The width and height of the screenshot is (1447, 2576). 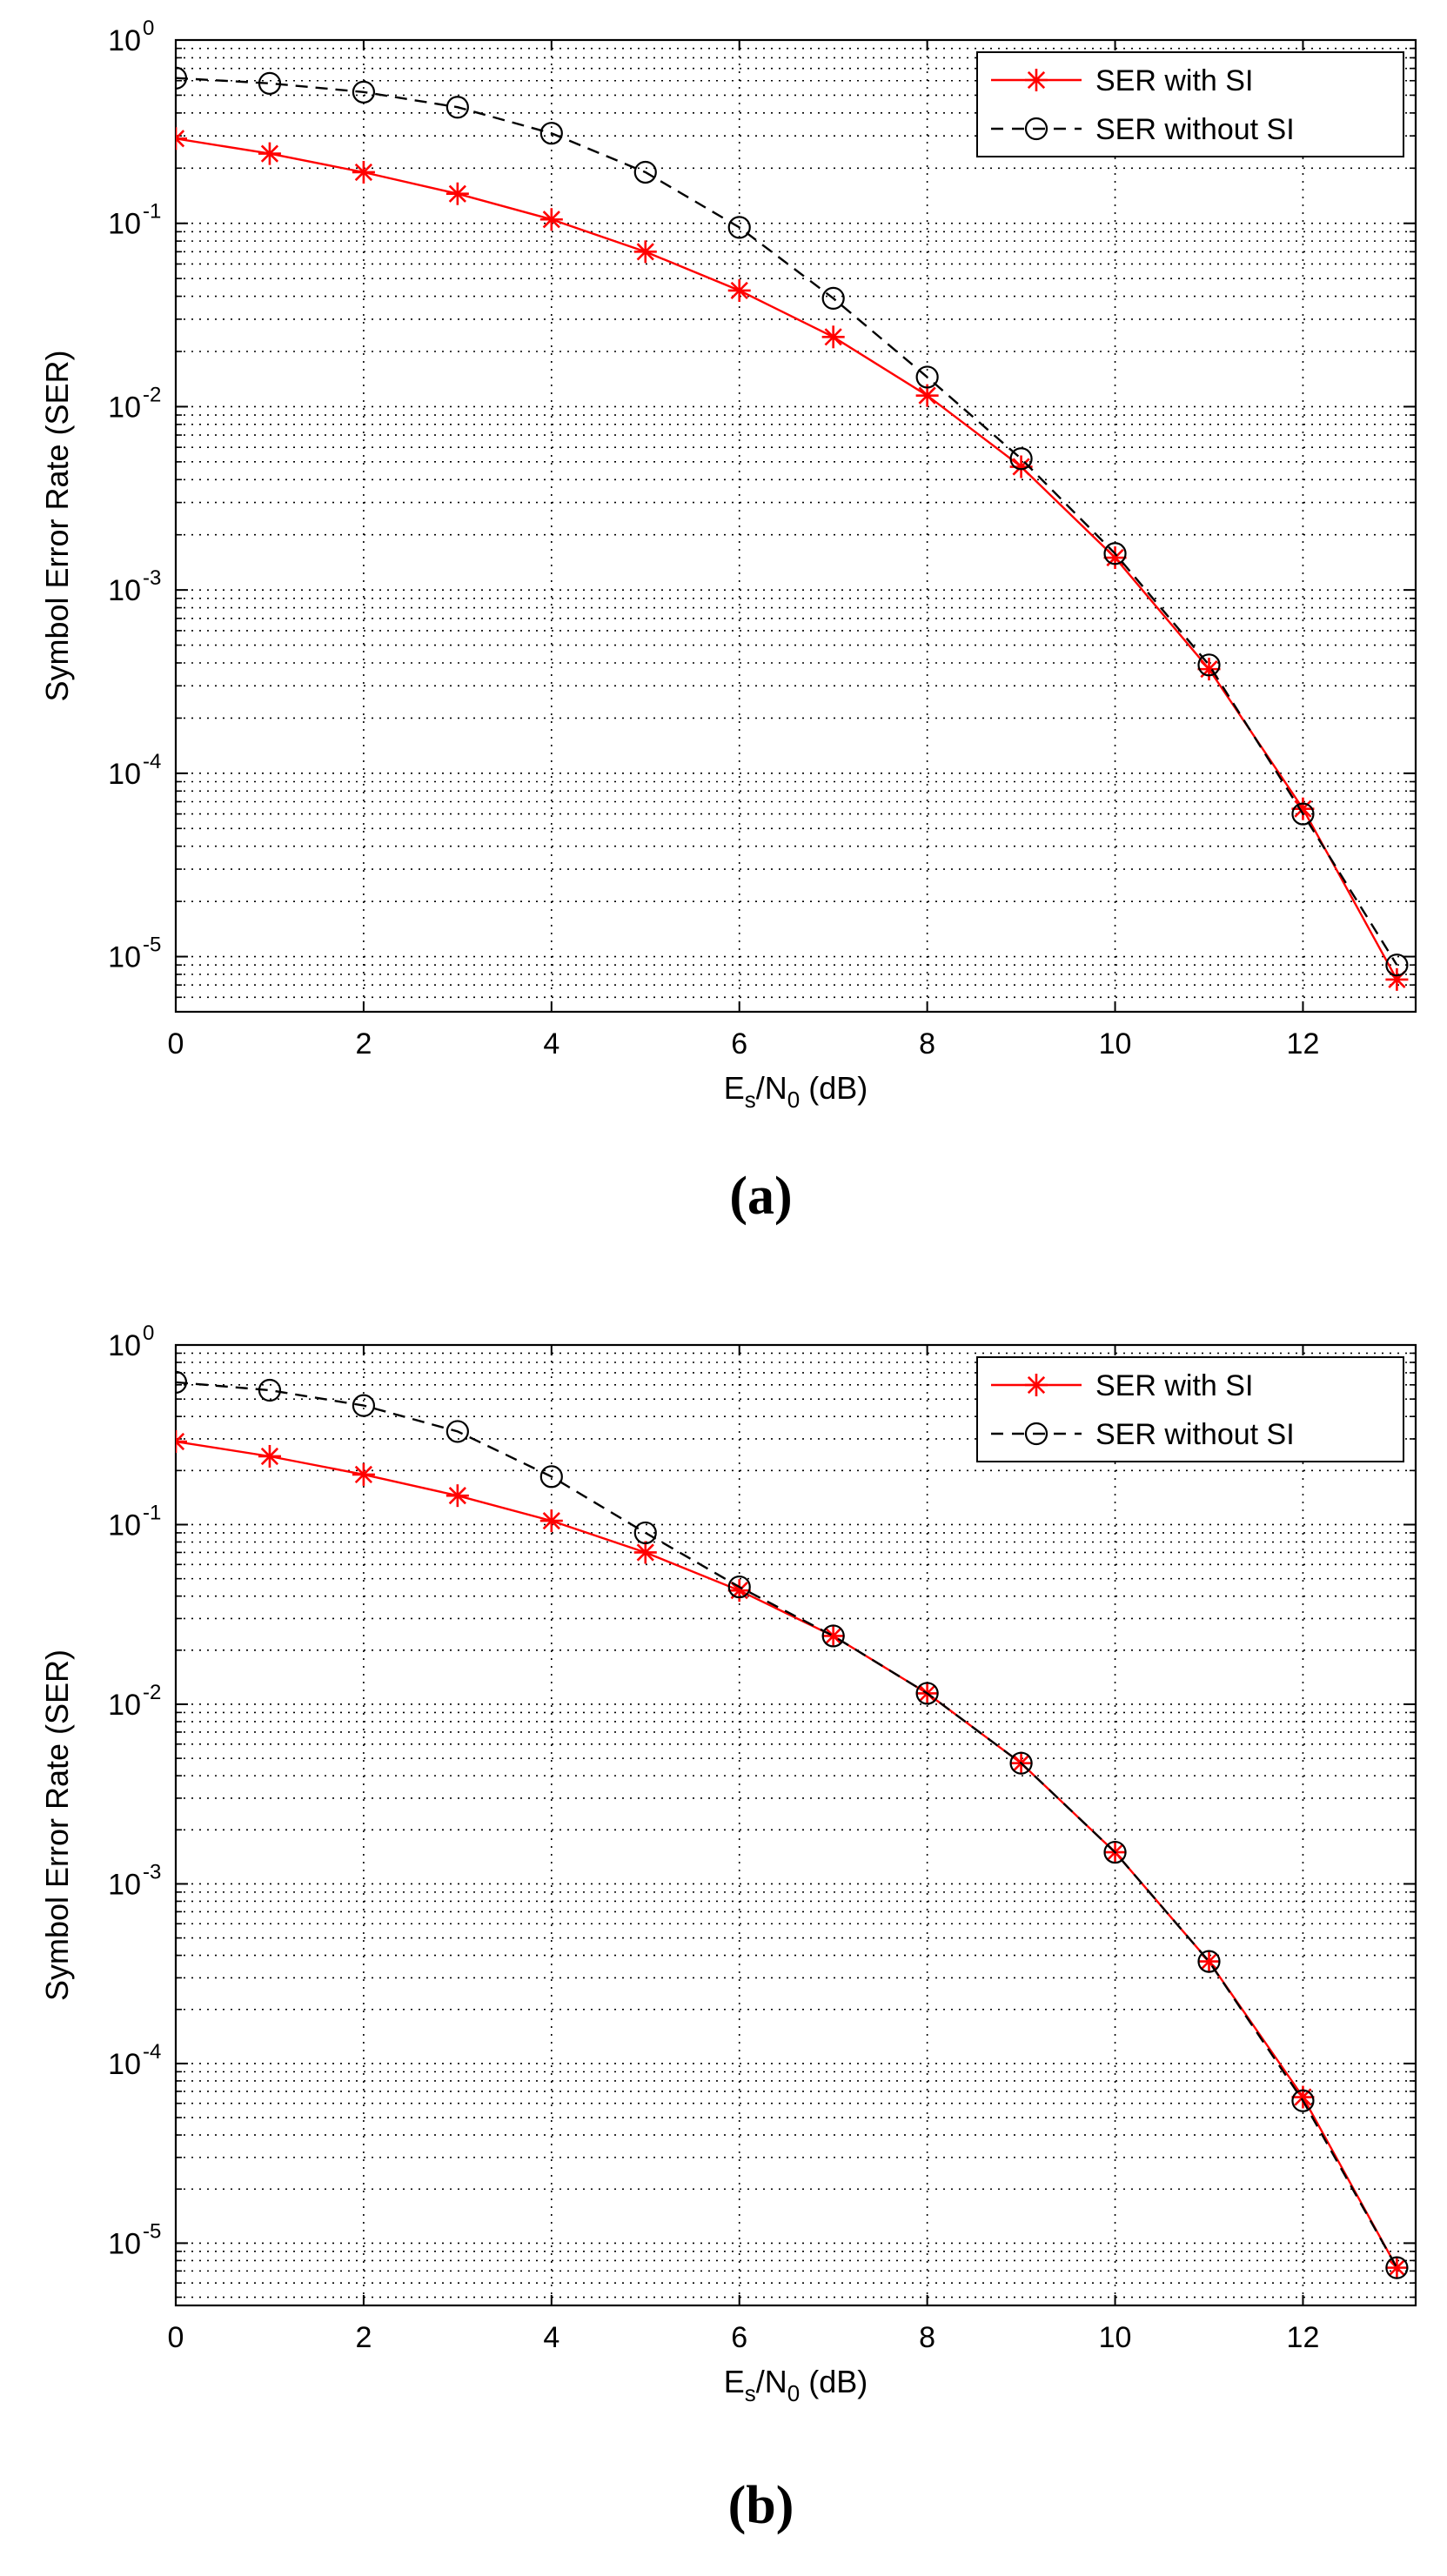 What do you see at coordinates (1195, 129) in the screenshot?
I see `chart-a-legend-label: SER without SI` at bounding box center [1195, 129].